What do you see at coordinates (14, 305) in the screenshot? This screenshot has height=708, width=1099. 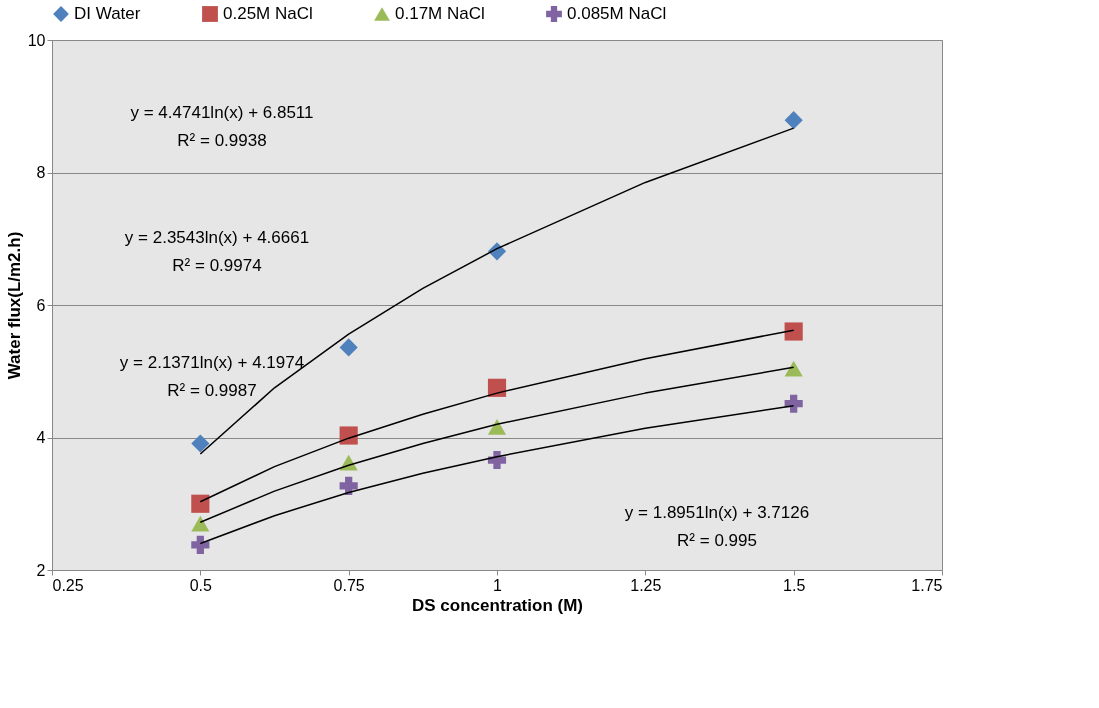 I see `y-axis-title: Water flux(L/m2.h)` at bounding box center [14, 305].